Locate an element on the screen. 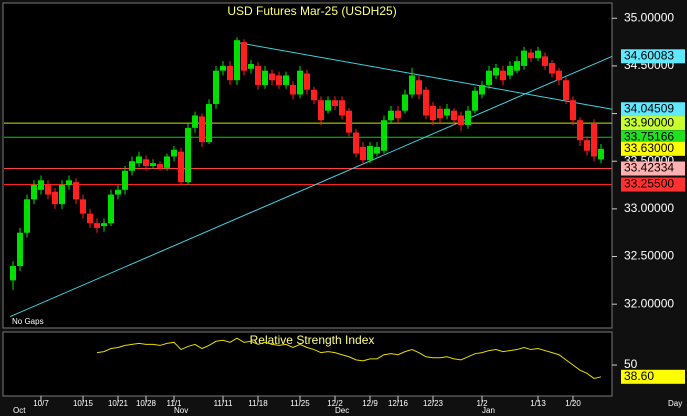 The width and height of the screenshot is (687, 416). note: No Gaps is located at coordinates (28, 321).